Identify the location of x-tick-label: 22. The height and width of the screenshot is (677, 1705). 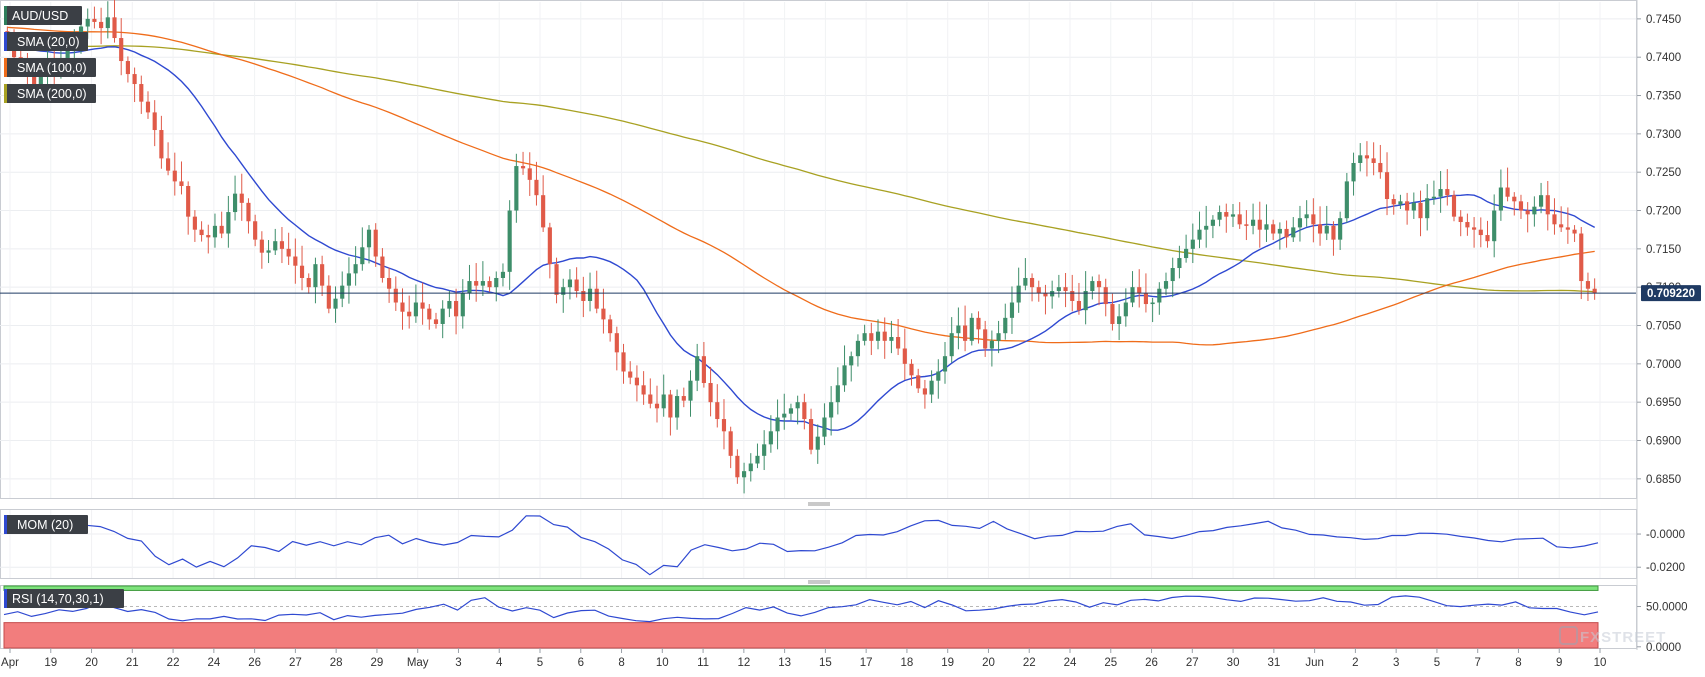
(1029, 663).